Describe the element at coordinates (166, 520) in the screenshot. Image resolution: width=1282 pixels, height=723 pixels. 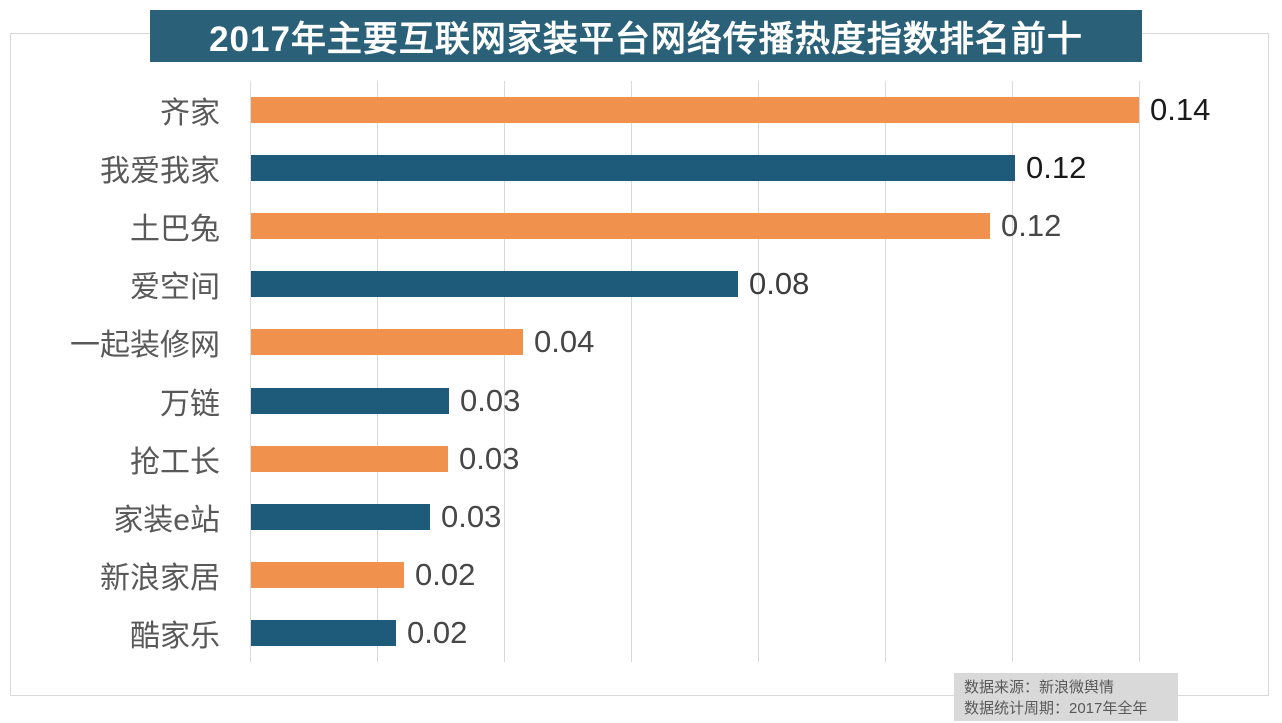
I see `category-label: 家装e站` at that location.